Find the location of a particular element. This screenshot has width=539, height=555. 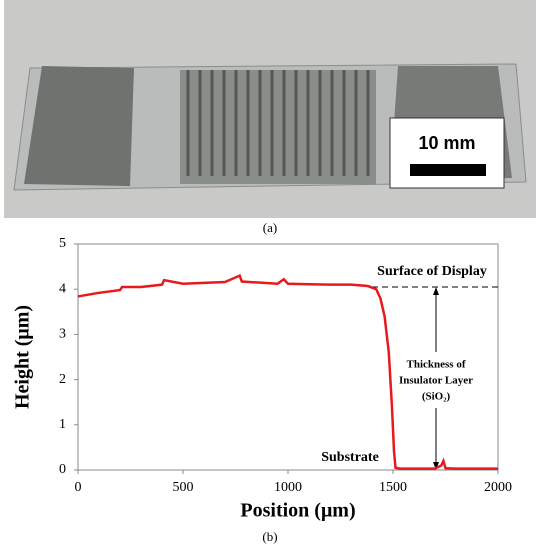

y-tick-label: 0 is located at coordinates (62, 469).